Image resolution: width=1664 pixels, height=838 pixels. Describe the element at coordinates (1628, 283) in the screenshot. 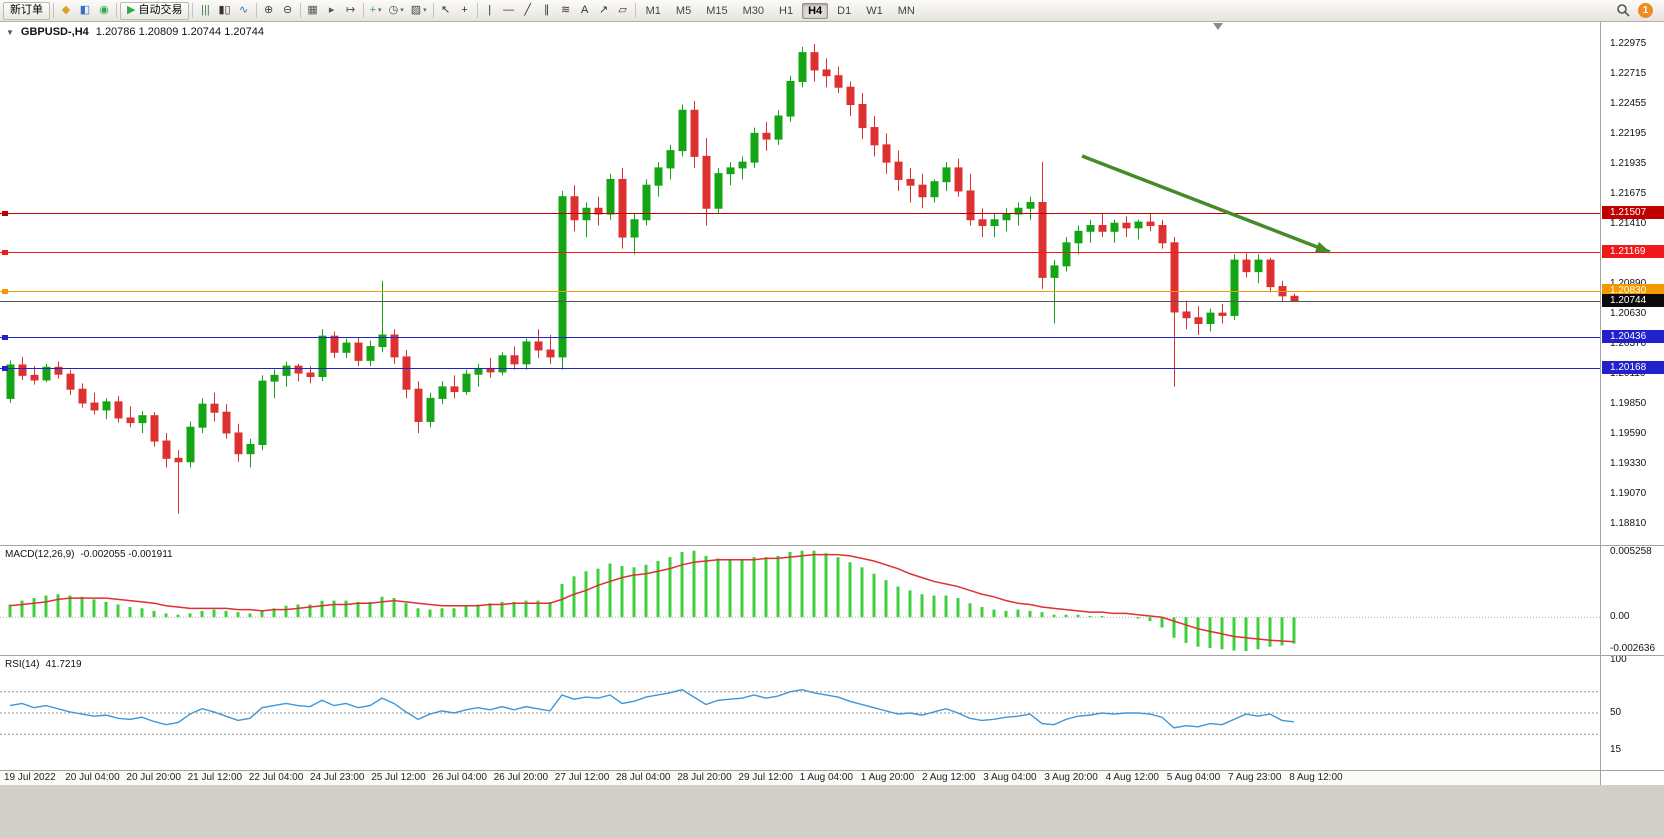

I see `price-tick-label: 1.20890` at that location.